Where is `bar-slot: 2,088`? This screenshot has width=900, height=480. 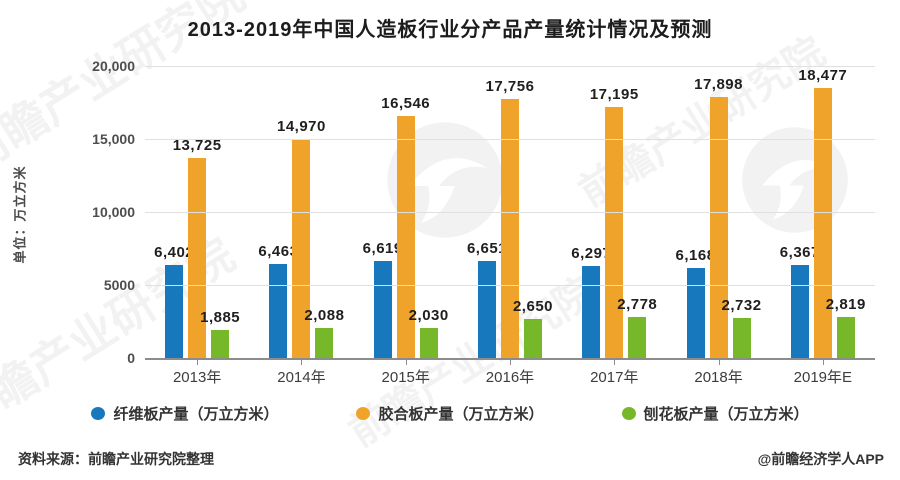
bar-slot: 2,088 is located at coordinates (324, 213).